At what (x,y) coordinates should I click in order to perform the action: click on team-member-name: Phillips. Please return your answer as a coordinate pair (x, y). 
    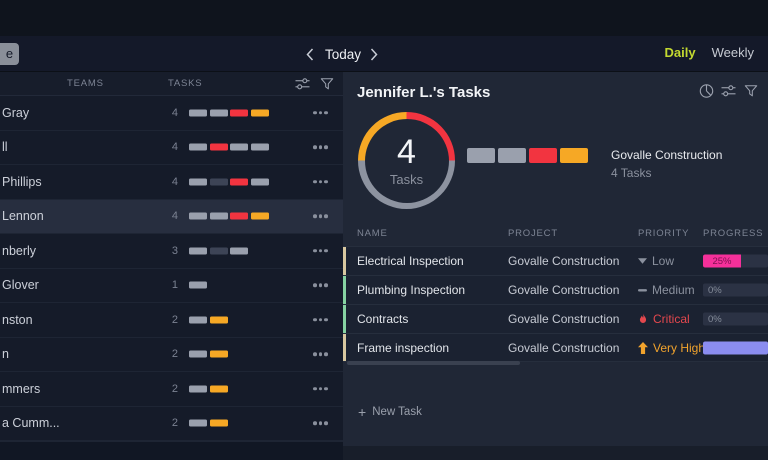
    Looking at the image, I should click on (22, 181).